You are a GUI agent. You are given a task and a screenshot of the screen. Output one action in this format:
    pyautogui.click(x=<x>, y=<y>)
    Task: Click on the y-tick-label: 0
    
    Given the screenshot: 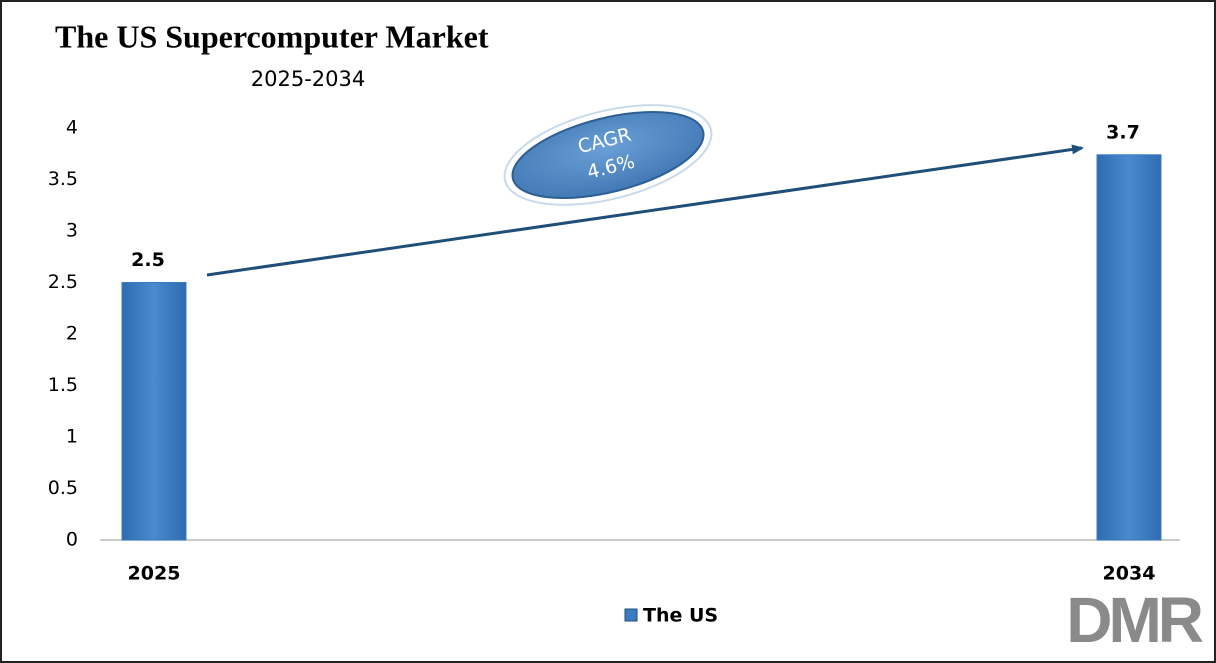 What is the action you would take?
    pyautogui.click(x=72, y=540)
    